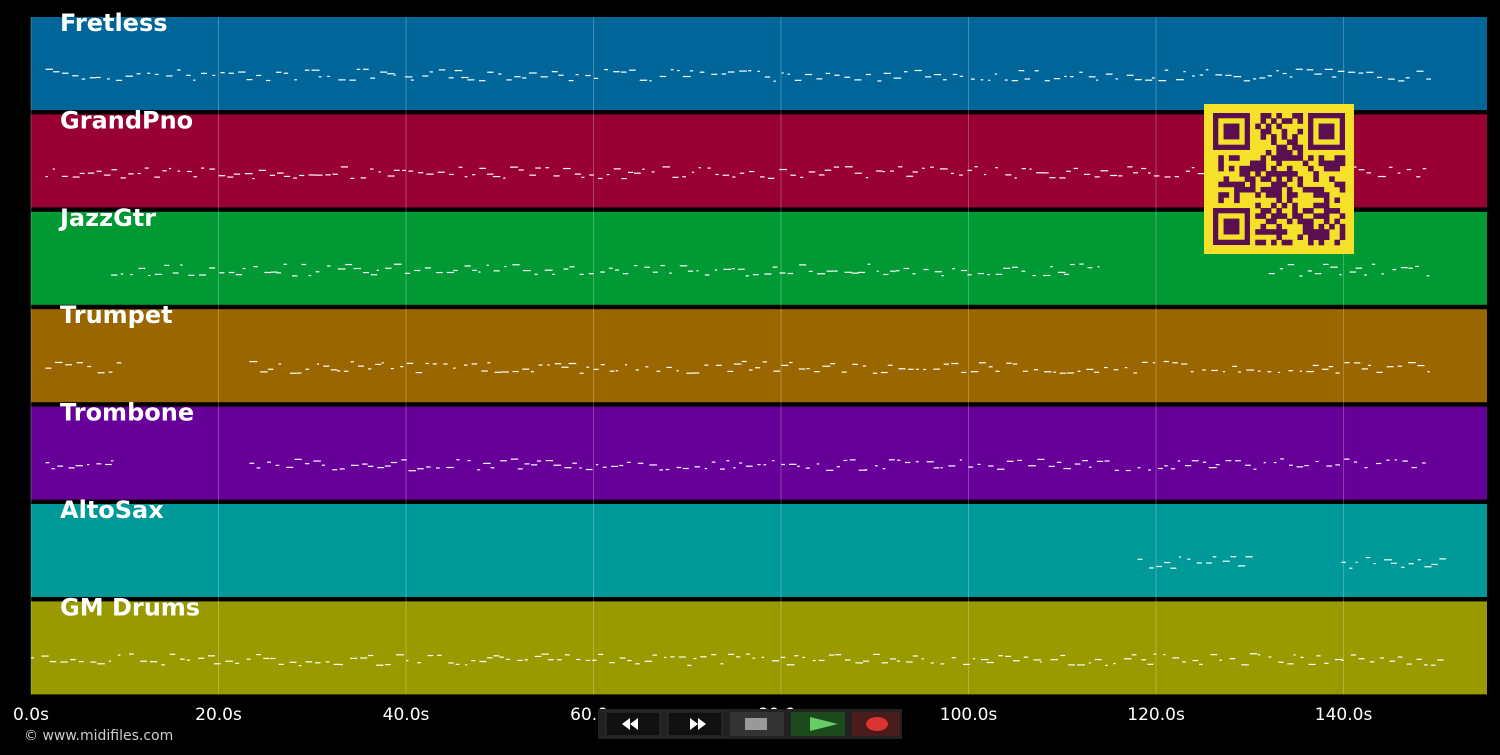 The image size is (1500, 755). What do you see at coordinates (818, 724) in the screenshot?
I see `play-button` at bounding box center [818, 724].